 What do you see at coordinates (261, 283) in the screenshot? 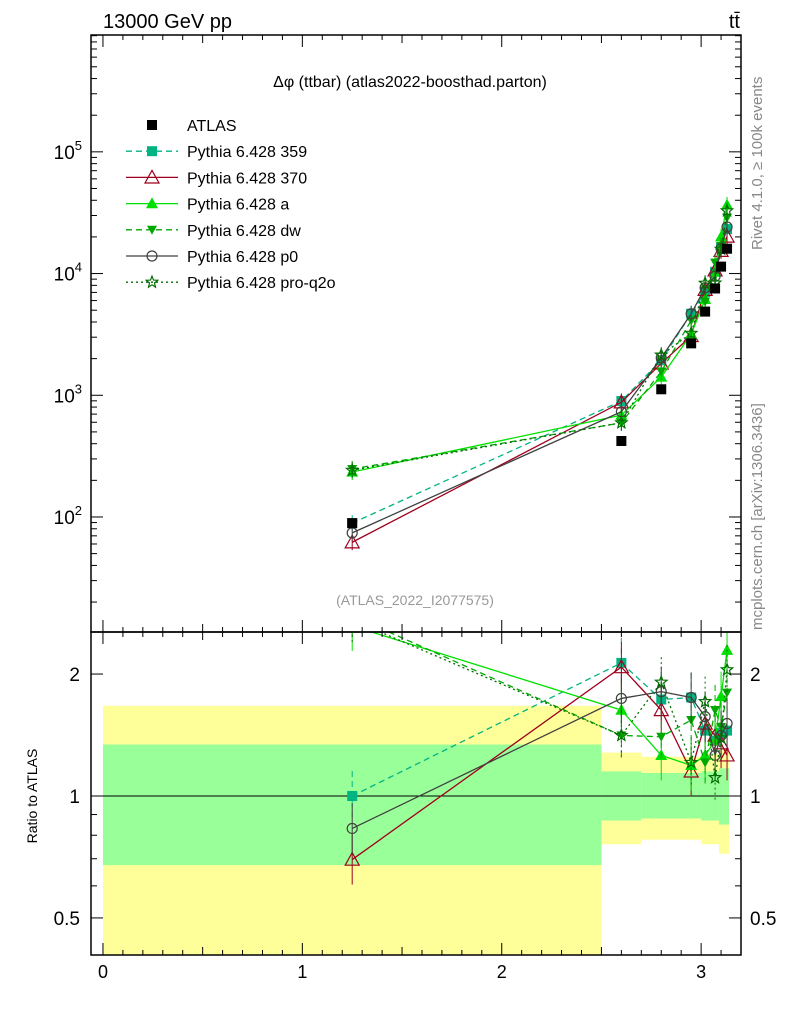
I see `legend-label: Pythia 6.428 pro-q2o` at bounding box center [261, 283].